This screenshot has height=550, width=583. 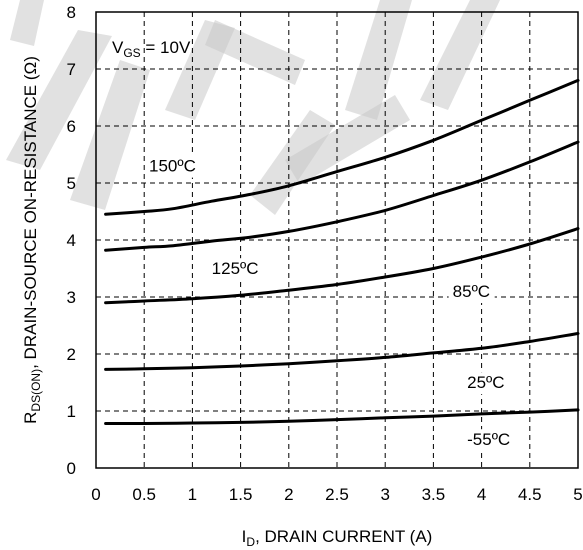 What do you see at coordinates (71, 411) in the screenshot?
I see `y-tick-label-1: 1` at bounding box center [71, 411].